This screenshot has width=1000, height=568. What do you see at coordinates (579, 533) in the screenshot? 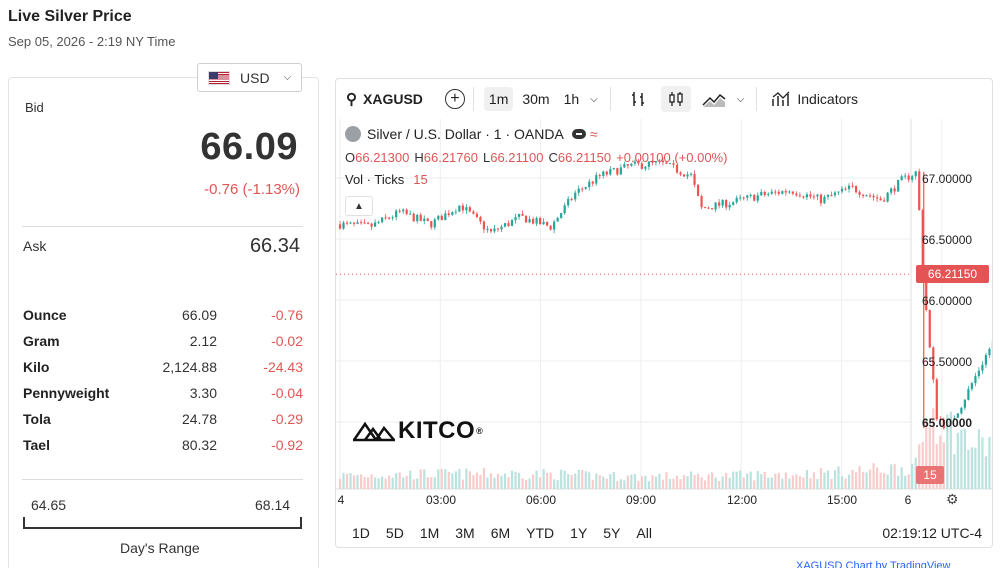
I see `range-1y-button: 1Y` at bounding box center [579, 533].